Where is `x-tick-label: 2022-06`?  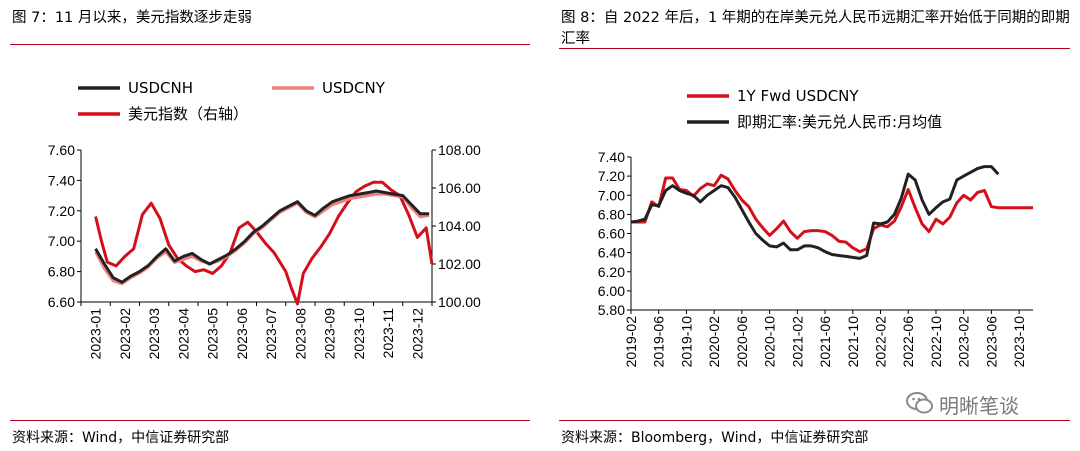 x-tick-label: 2022-06 is located at coordinates (908, 342).